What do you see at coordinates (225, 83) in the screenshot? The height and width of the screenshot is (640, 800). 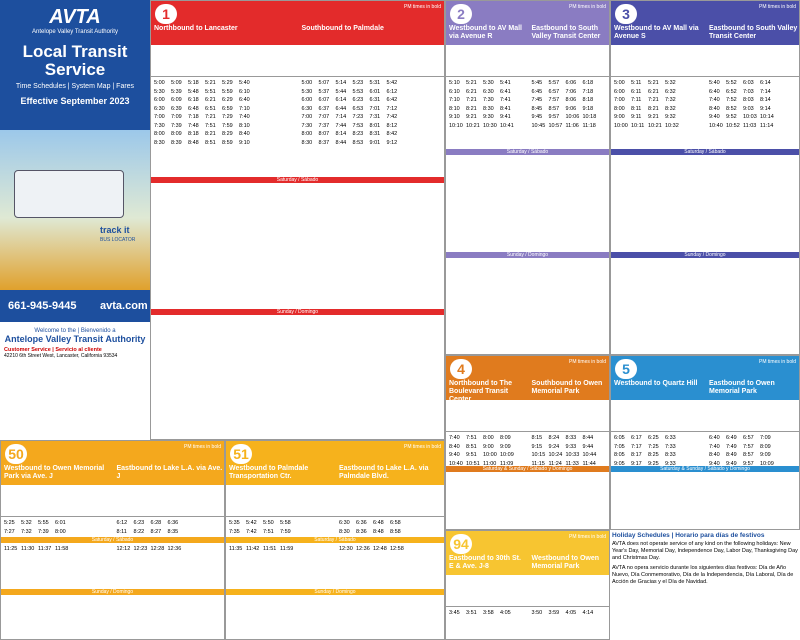 I see `schedule-row: 5:00 5:09 5:18 5:21 5:29 5:40` at bounding box center [225, 83].